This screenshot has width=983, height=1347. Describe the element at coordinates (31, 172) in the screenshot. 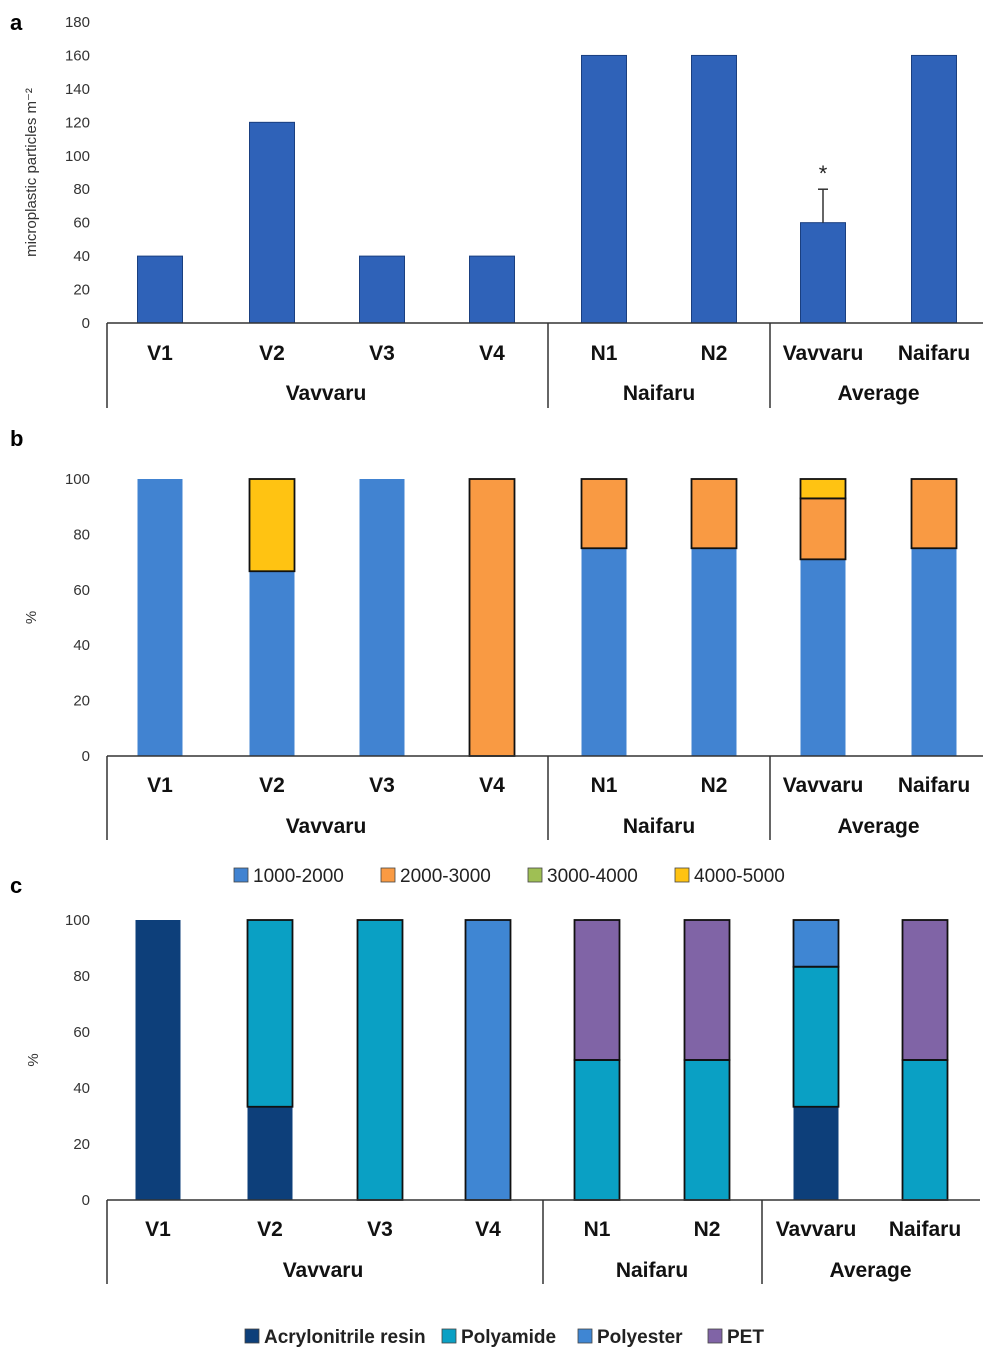

I see `y-axis-label: microplastic particles m⁻²` at that location.